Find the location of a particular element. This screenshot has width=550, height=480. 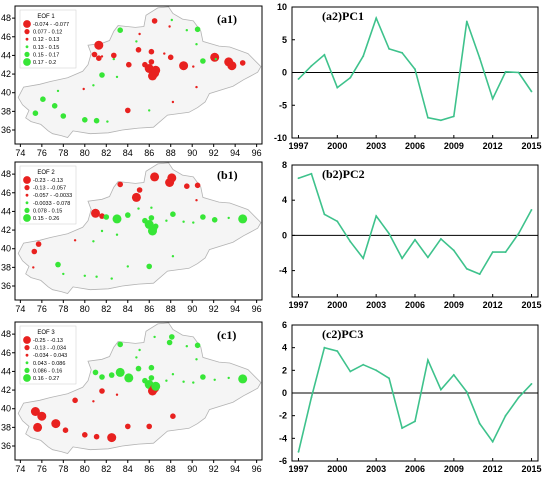

x-tick-label: 80 is located at coordinates (85, 153).